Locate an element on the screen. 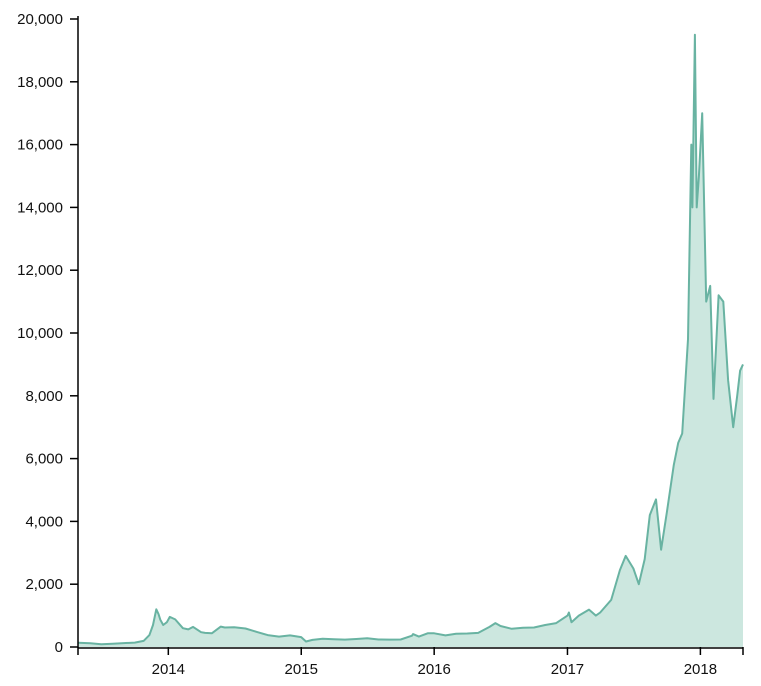 This screenshot has width=761, height=686. x-tick-label: 2015 is located at coordinates (301, 669).